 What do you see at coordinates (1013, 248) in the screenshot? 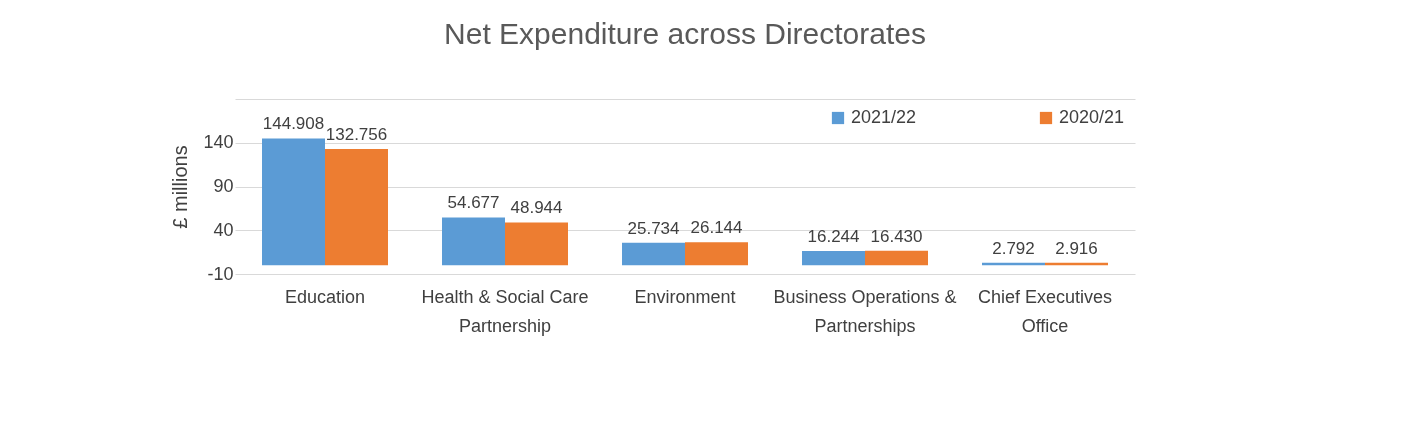
I see `data-label: 2.792` at bounding box center [1013, 248].